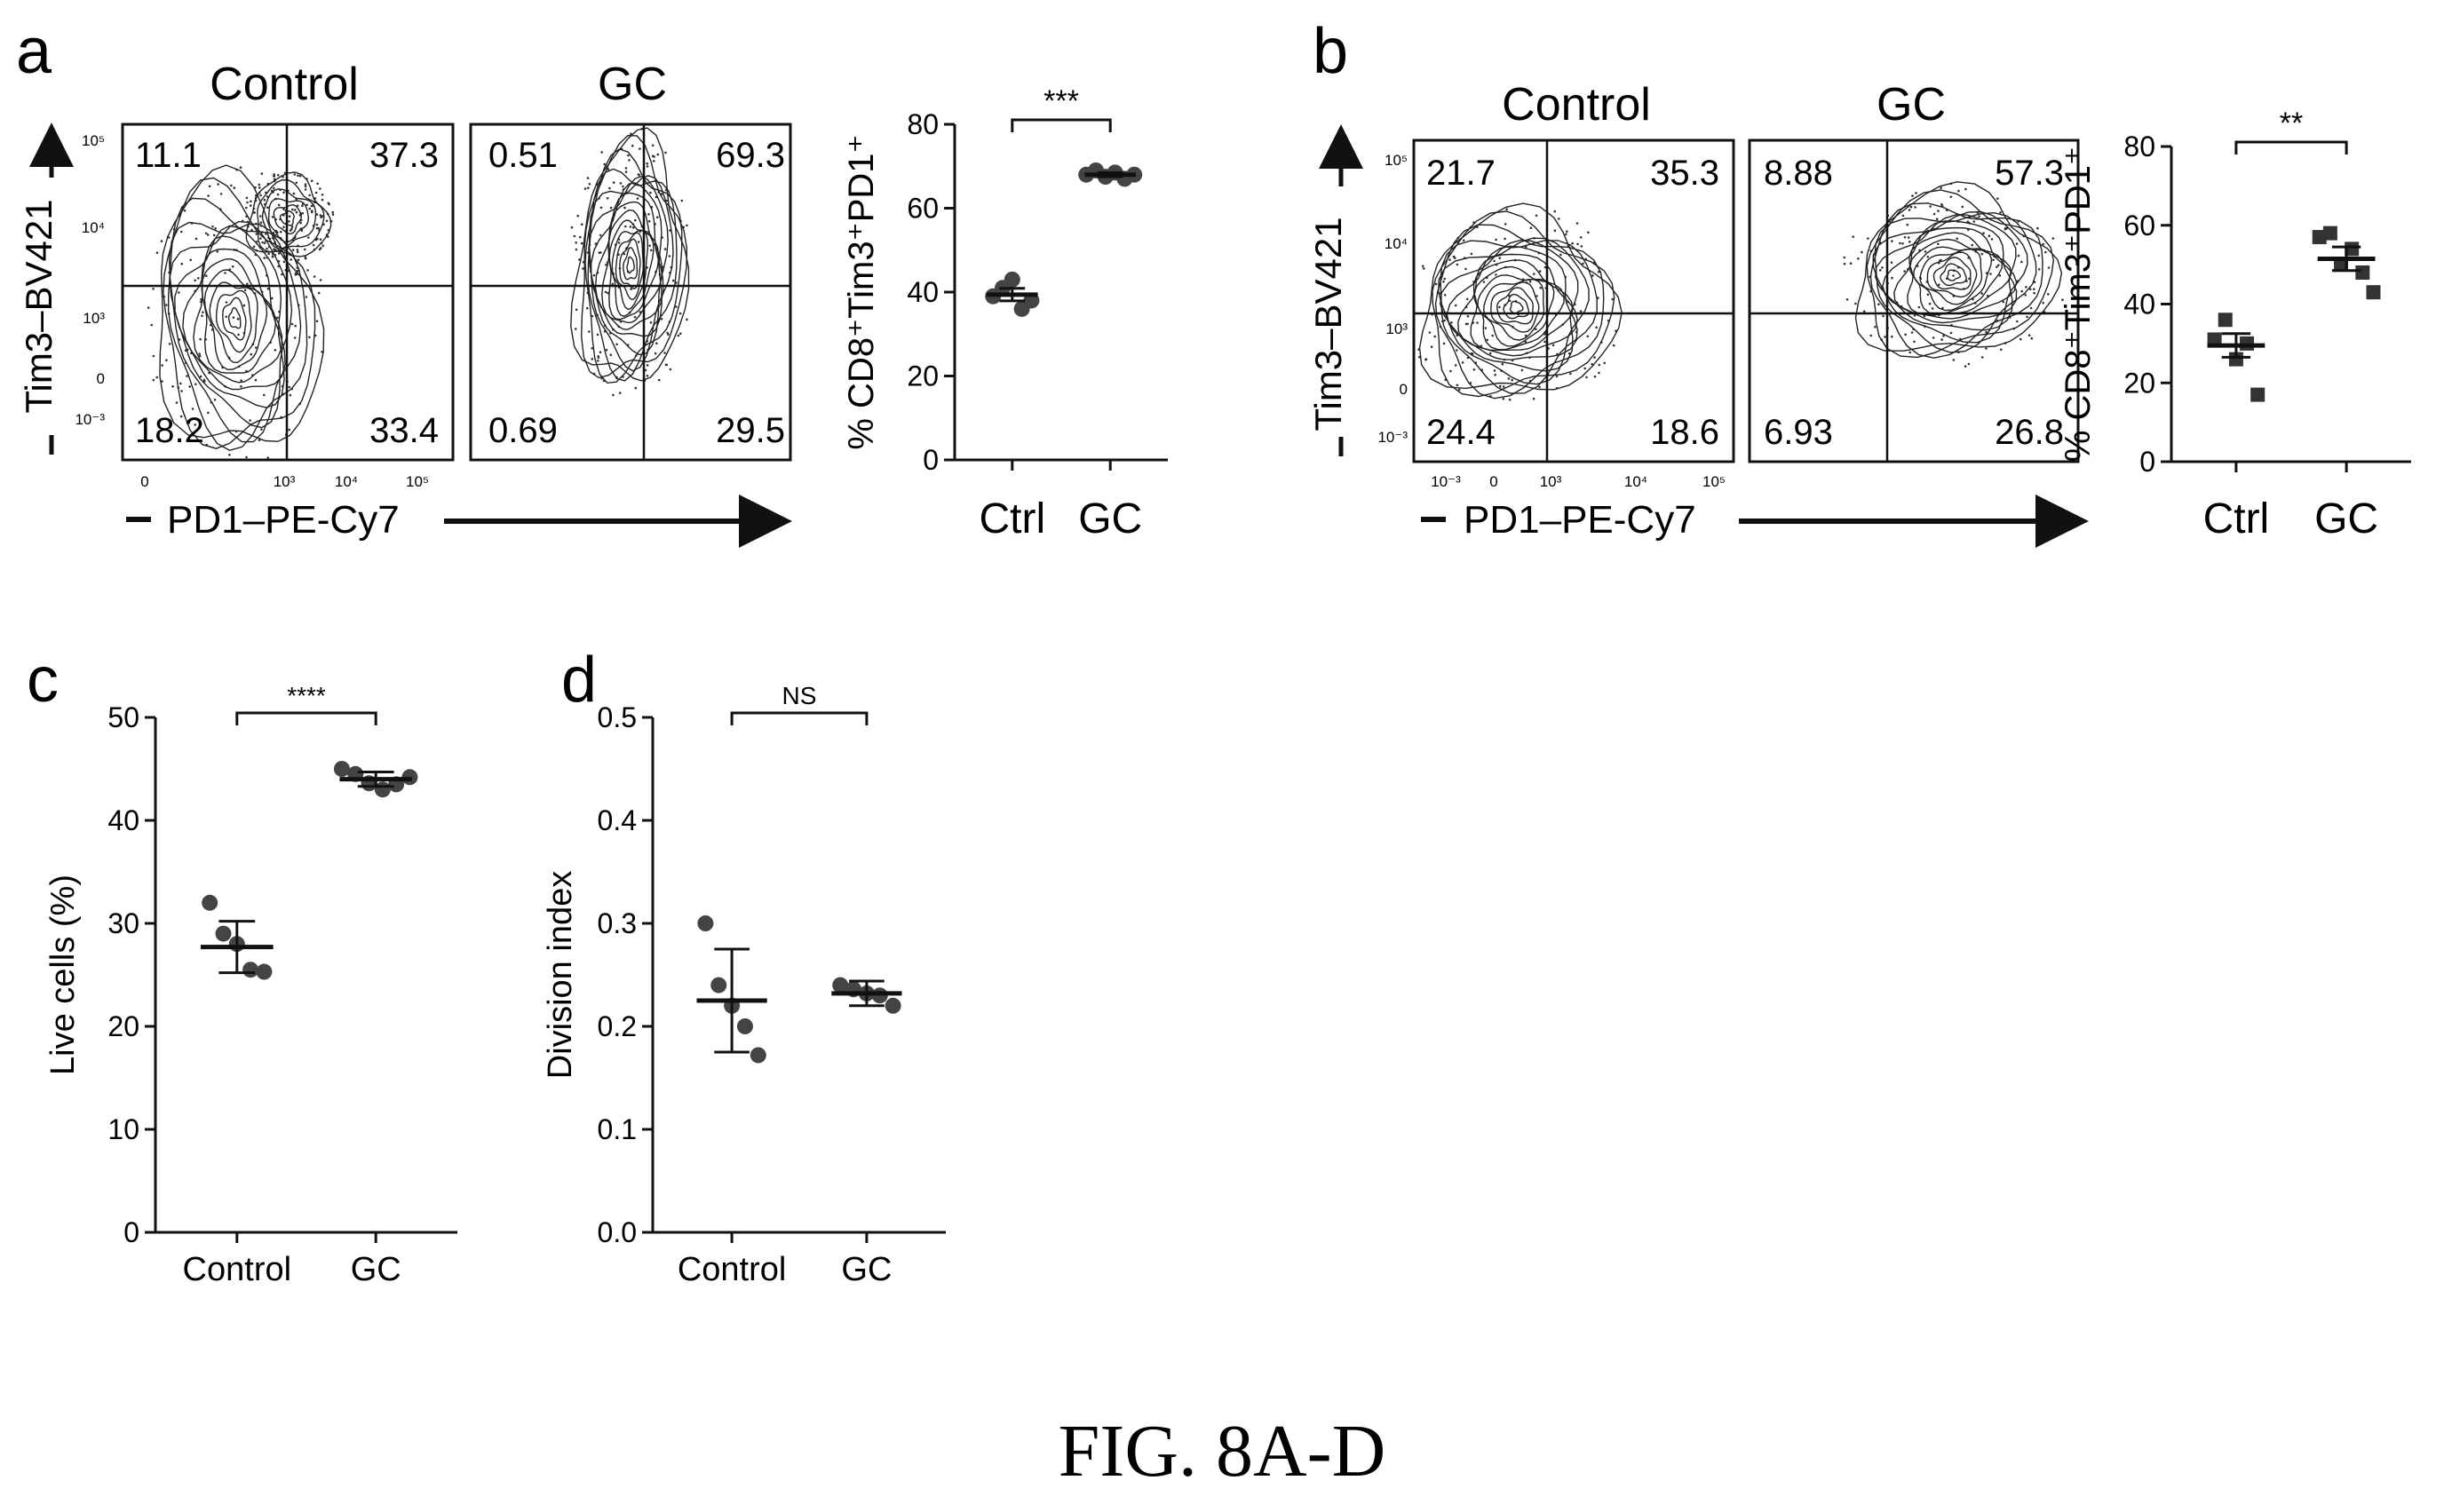 Image resolution: width=2444 pixels, height=1512 pixels. I want to click on scatter-chart-c: 0 10 20 30 40 50 Live cells (%) Control GC ****, so click(251, 985).